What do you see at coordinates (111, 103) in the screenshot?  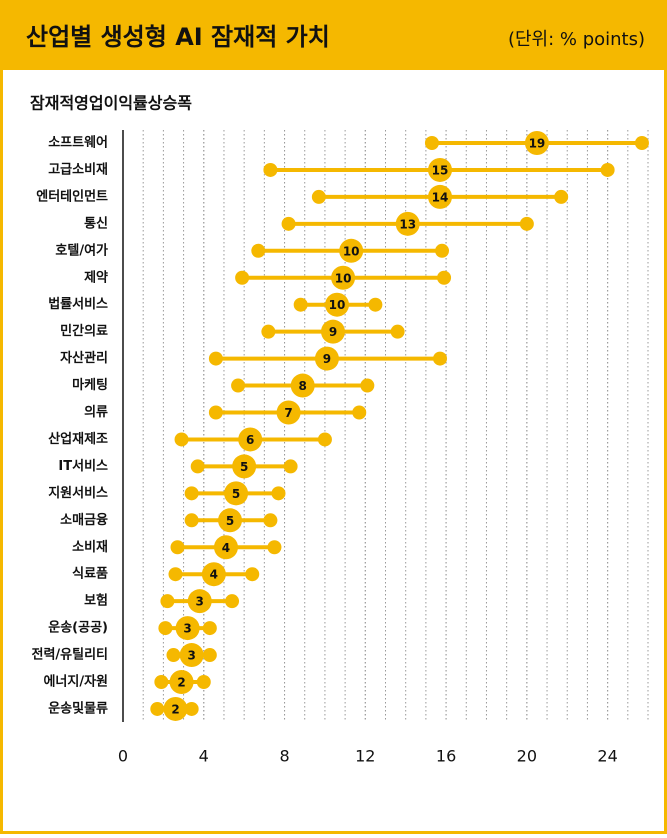 I see `subtitle: 잠재적영업이익률상승폭` at bounding box center [111, 103].